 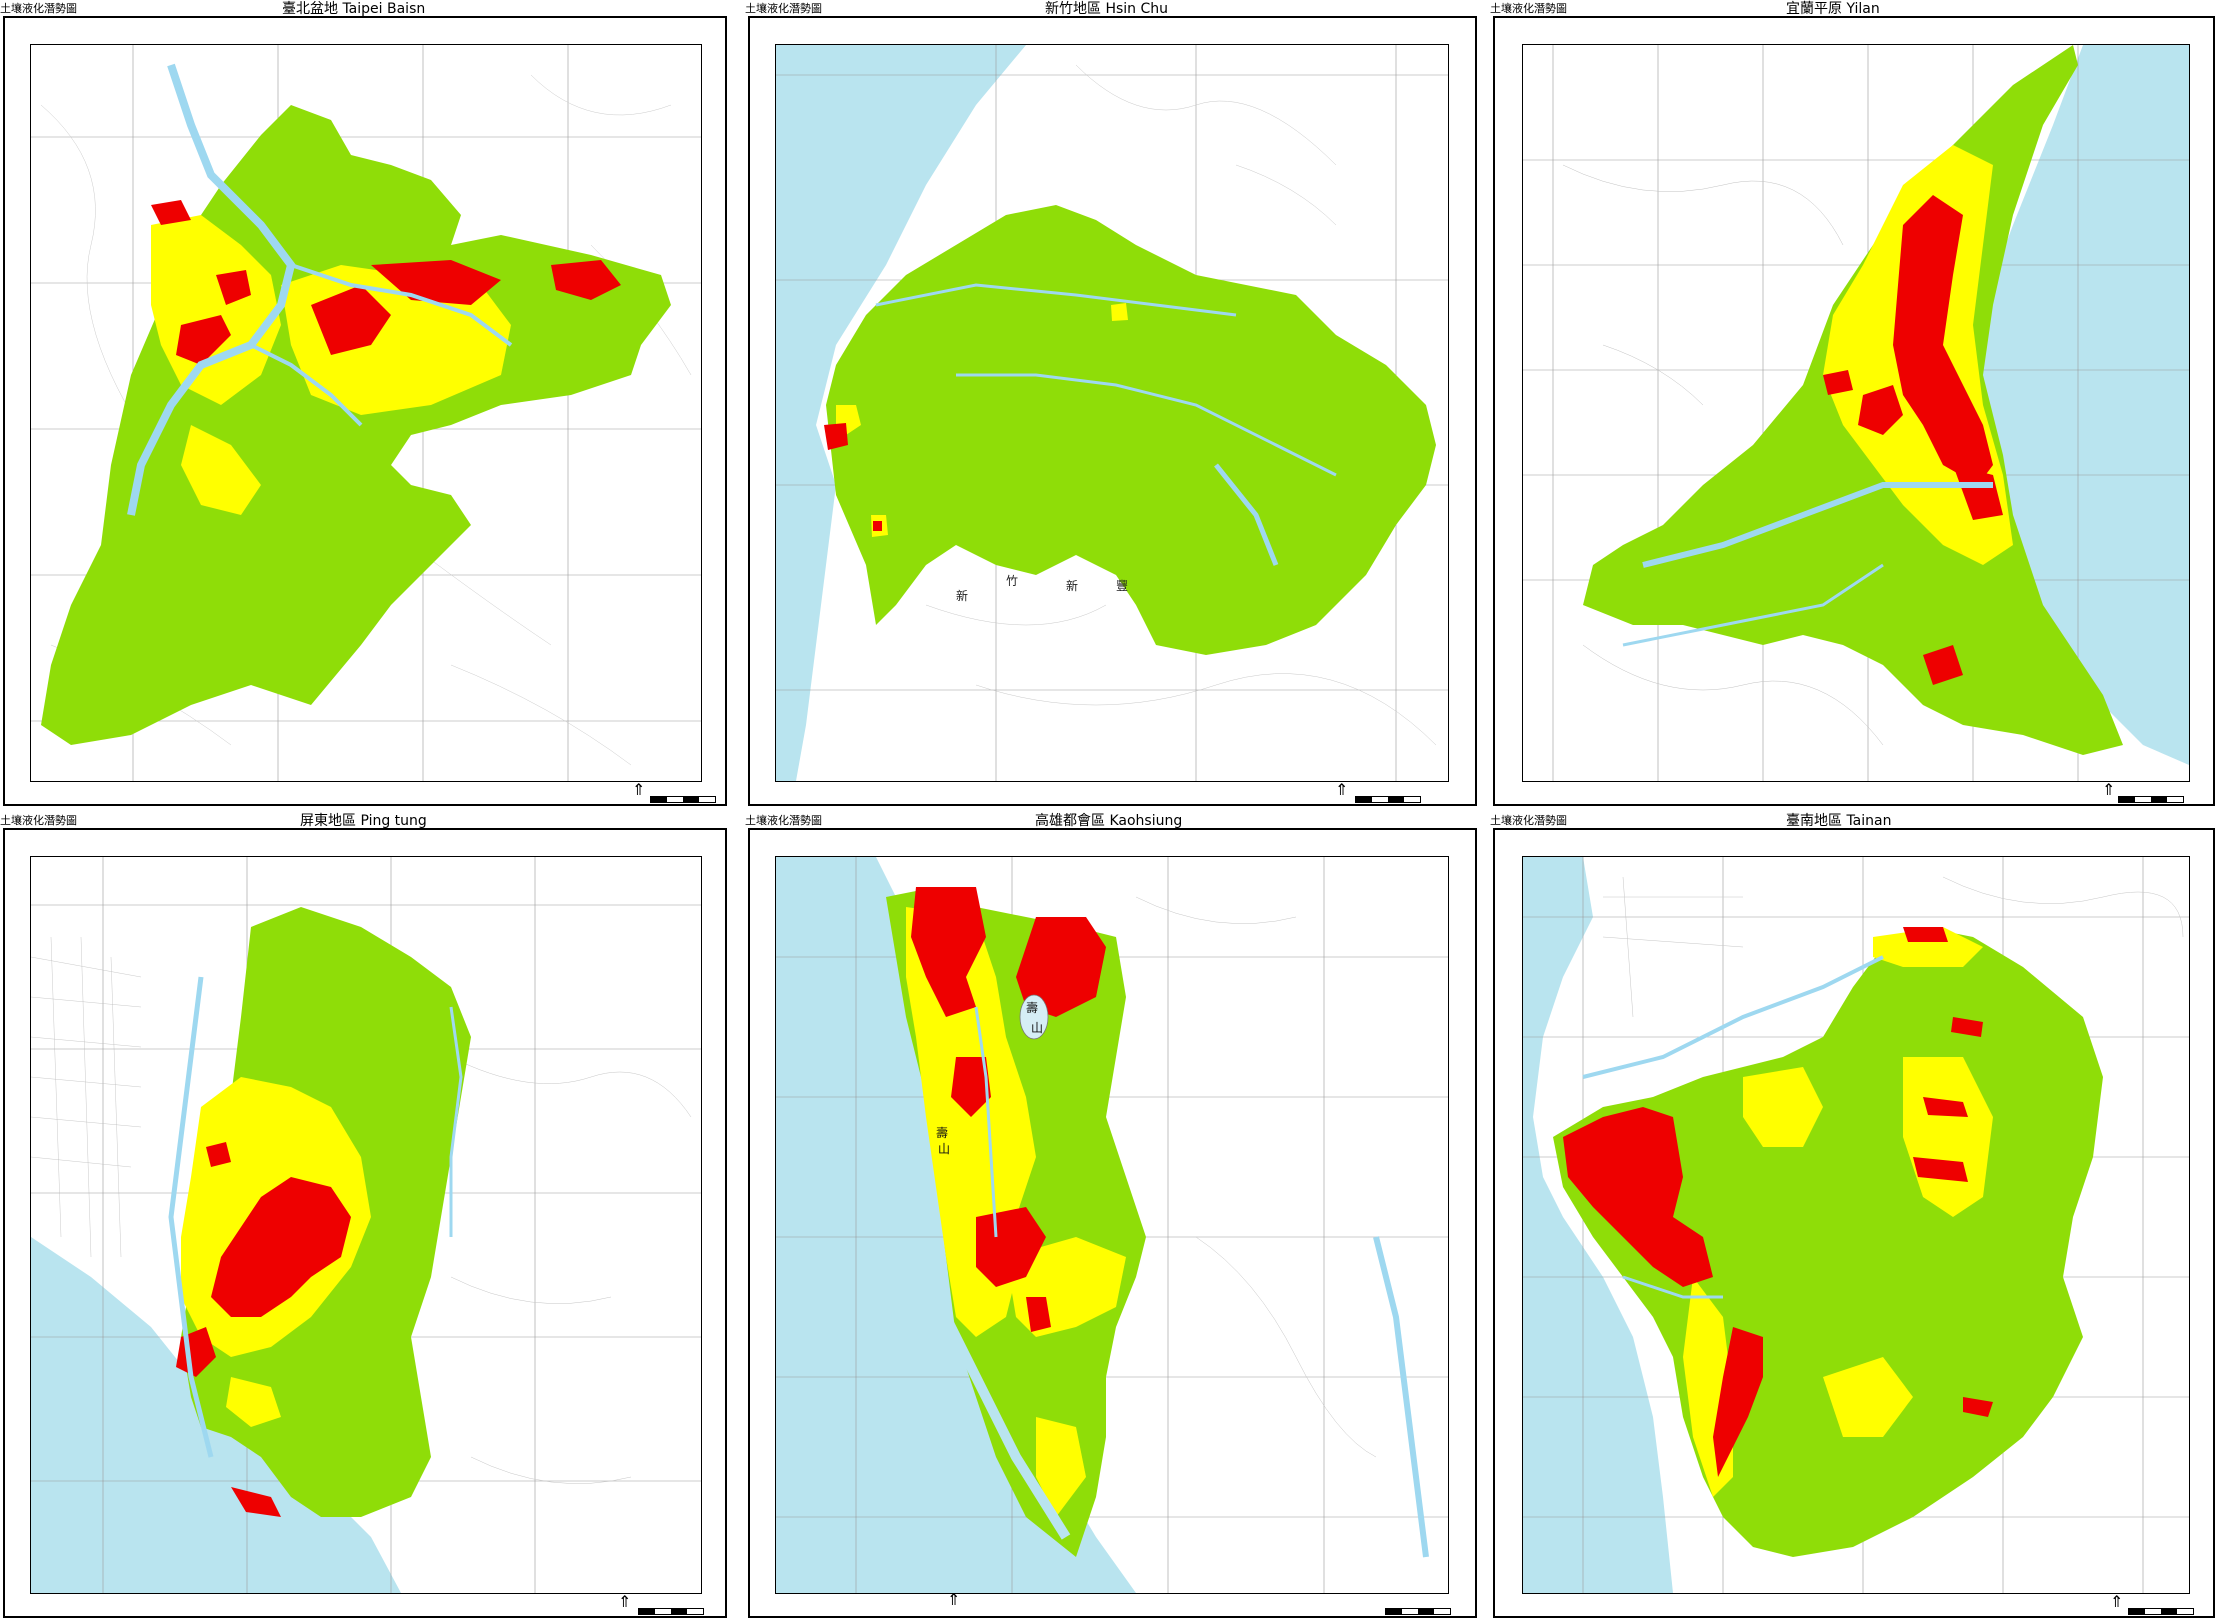 What do you see at coordinates (1012, 581) in the screenshot?
I see `map-label: 竹` at bounding box center [1012, 581].